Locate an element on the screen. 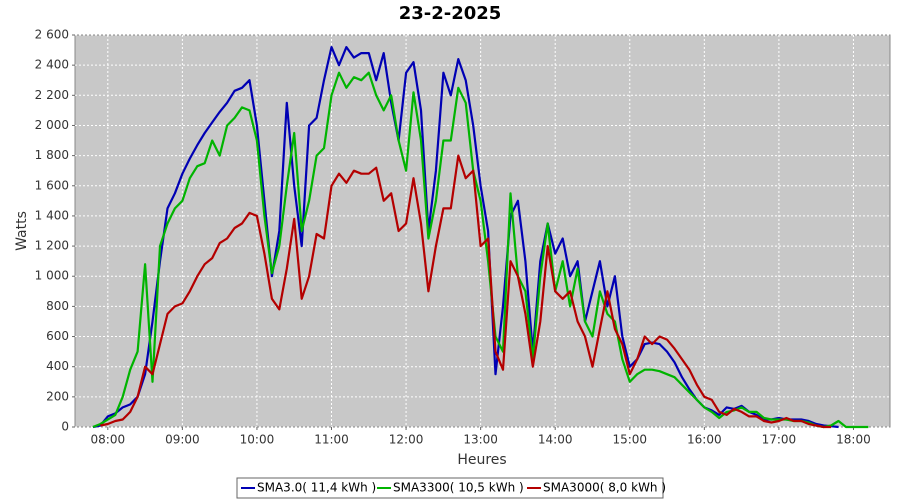  y-tick-label: 200 is located at coordinates (57, 396).